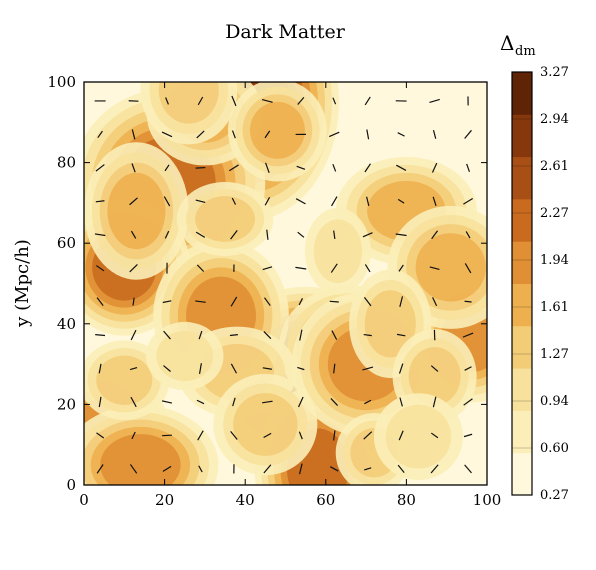 The width and height of the screenshot is (596, 570). I want to click on x-tick-label: 0, so click(84, 500).